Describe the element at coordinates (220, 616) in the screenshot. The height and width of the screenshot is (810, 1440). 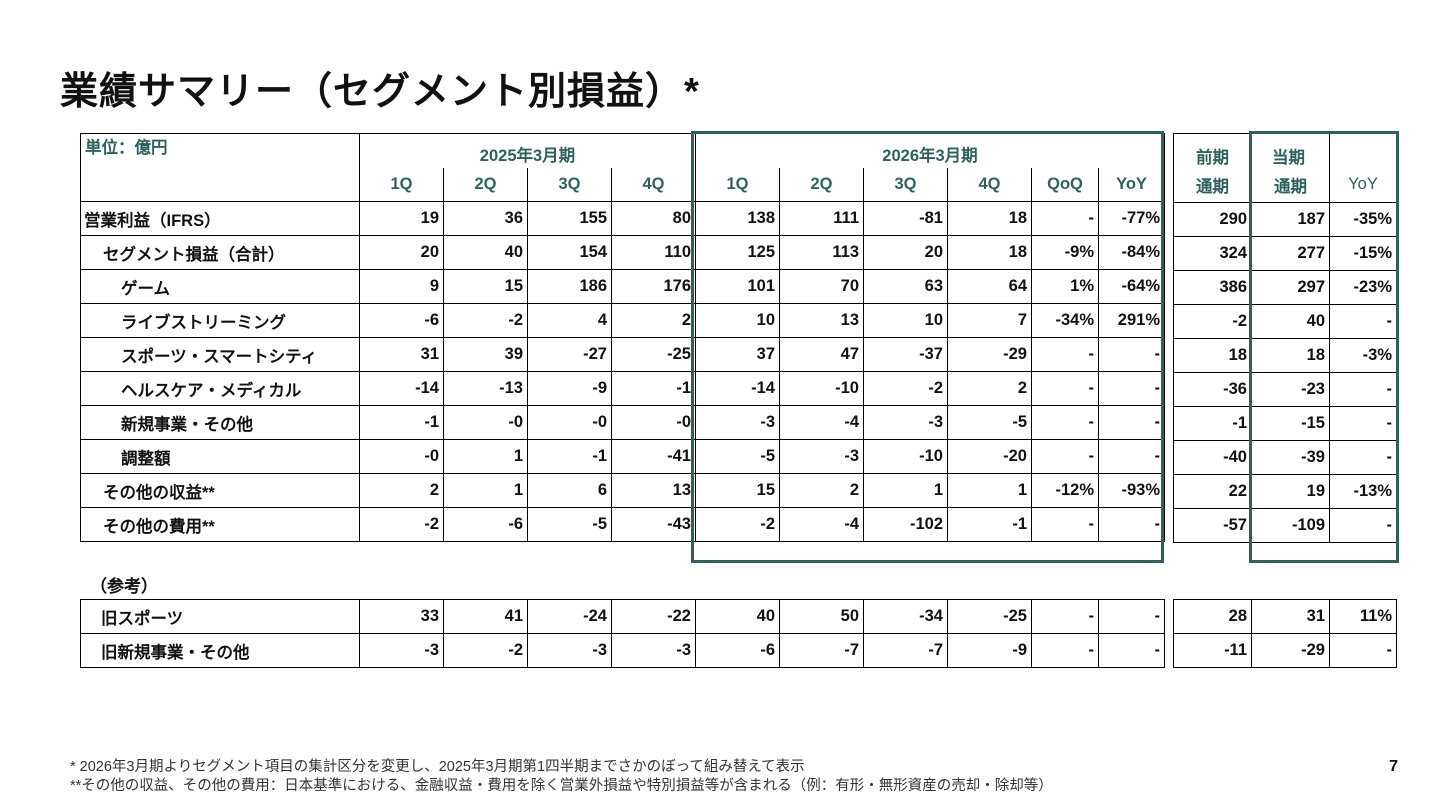
I see `row-label: 旧スポーツ` at that location.